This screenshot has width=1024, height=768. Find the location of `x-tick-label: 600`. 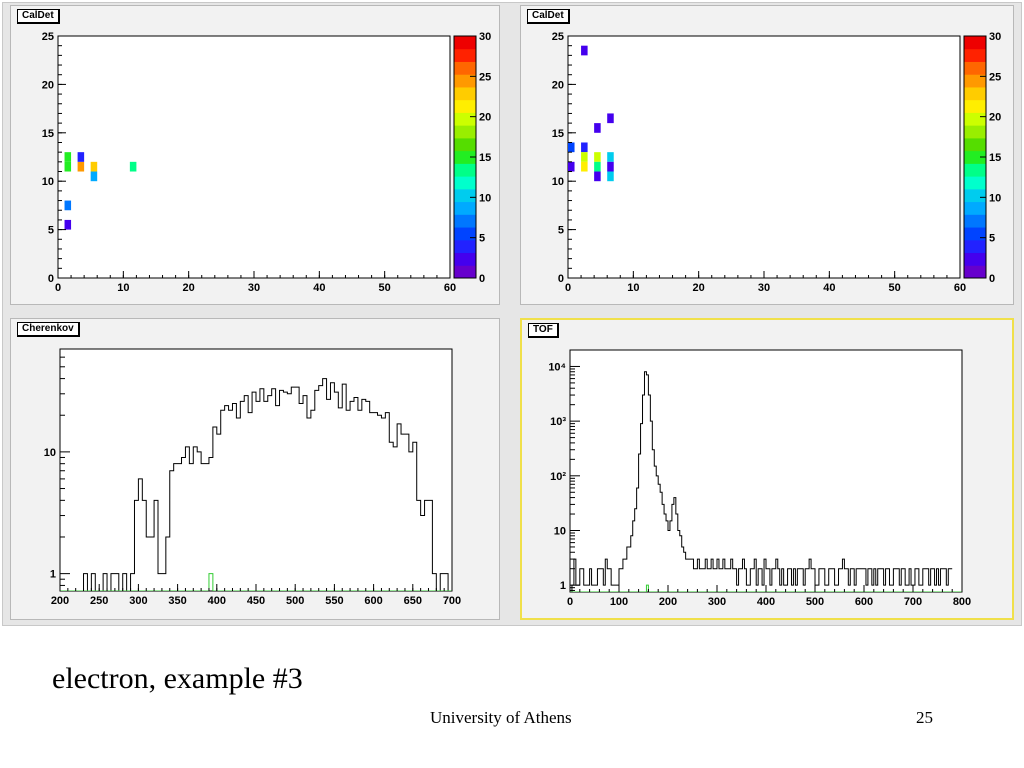

x-tick-label: 600 is located at coordinates (373, 601).